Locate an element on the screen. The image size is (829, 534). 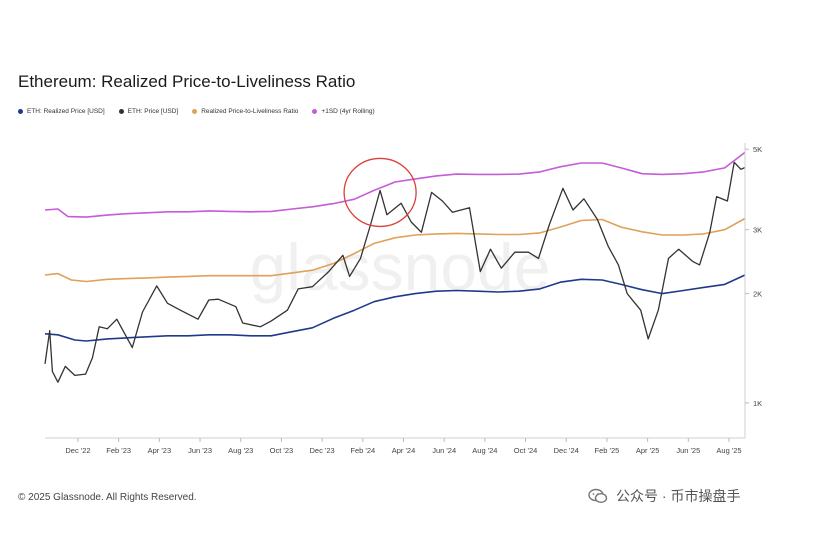
legend-item-realized-price: ETH: Realized Price [USD] is located at coordinates (61, 111).